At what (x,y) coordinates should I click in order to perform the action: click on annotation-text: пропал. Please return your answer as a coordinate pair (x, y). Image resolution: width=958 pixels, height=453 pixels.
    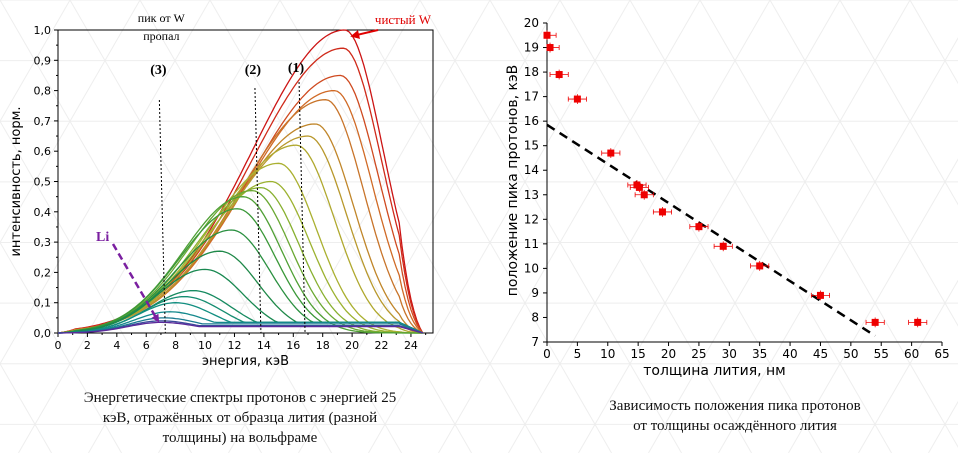
    Looking at the image, I should click on (161, 36).